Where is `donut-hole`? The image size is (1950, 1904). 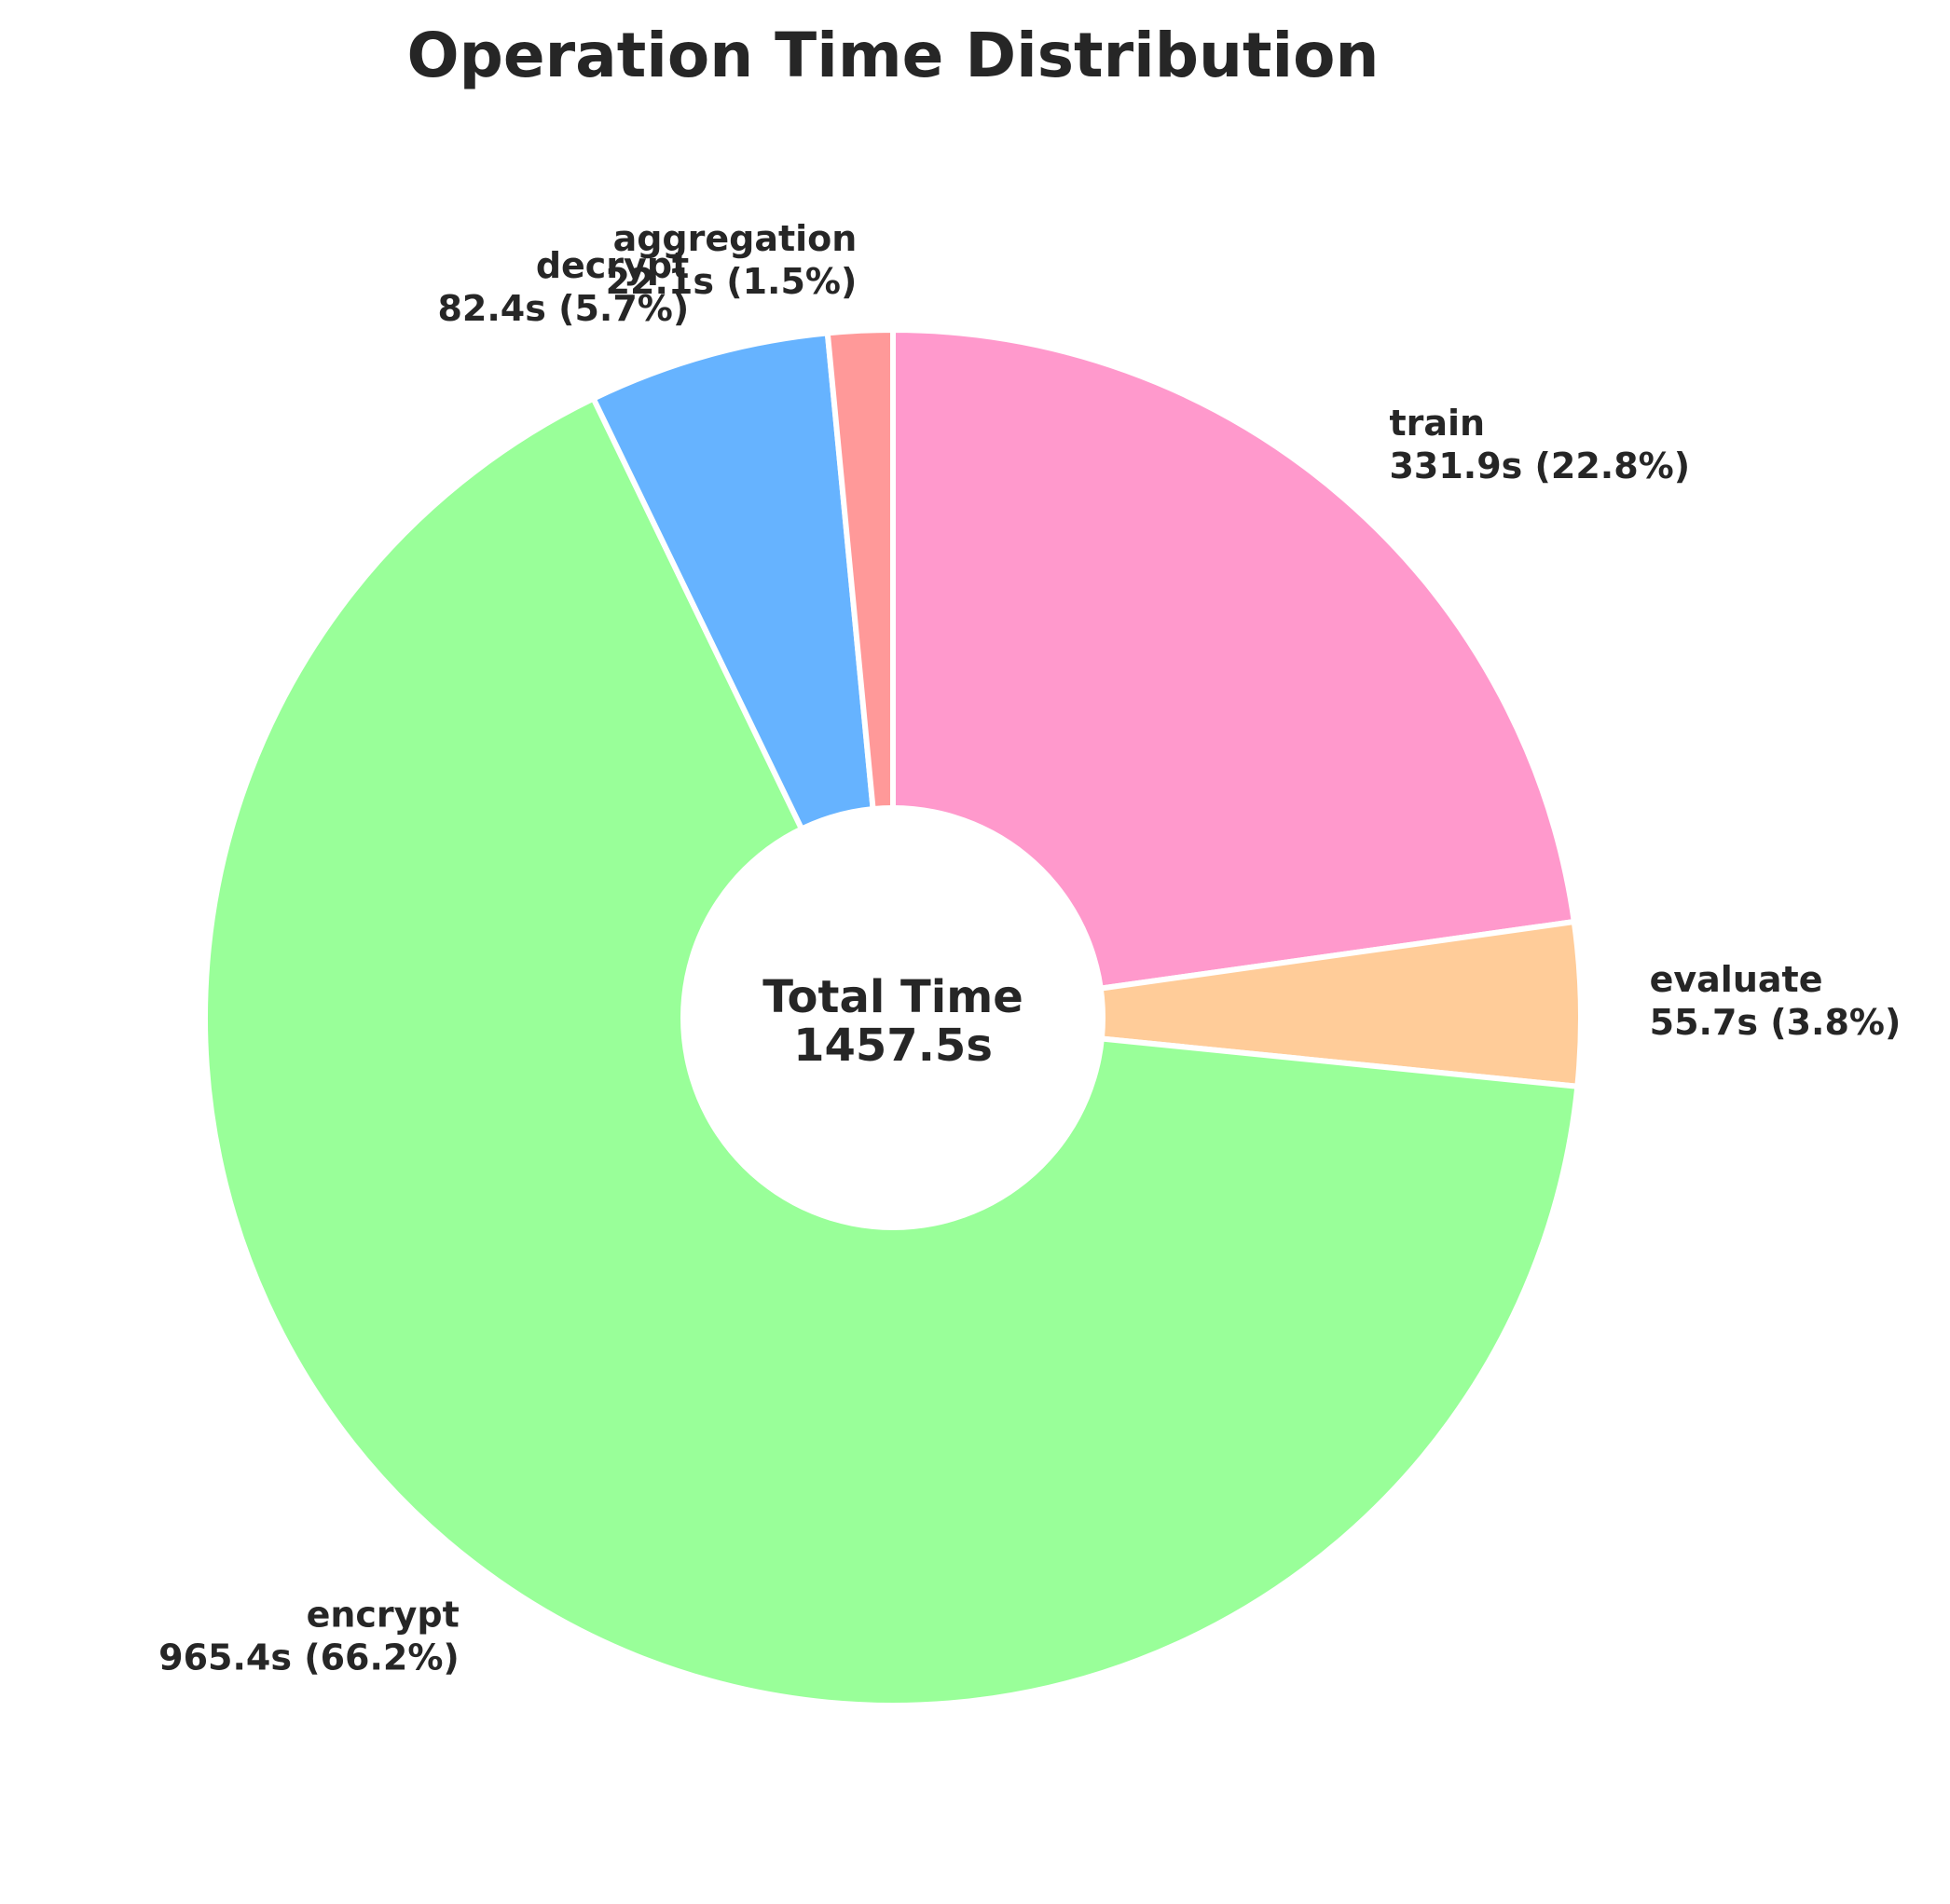
donut-hole is located at coordinates (892, 1017).